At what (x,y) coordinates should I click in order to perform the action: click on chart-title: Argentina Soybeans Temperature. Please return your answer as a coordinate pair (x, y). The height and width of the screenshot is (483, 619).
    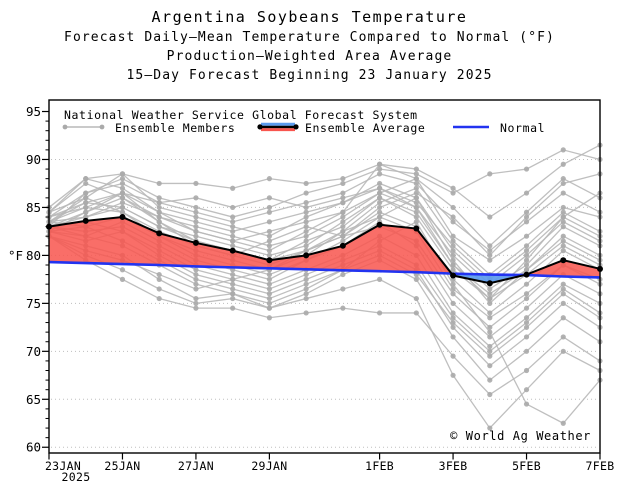
    Looking at the image, I should click on (309, 17).